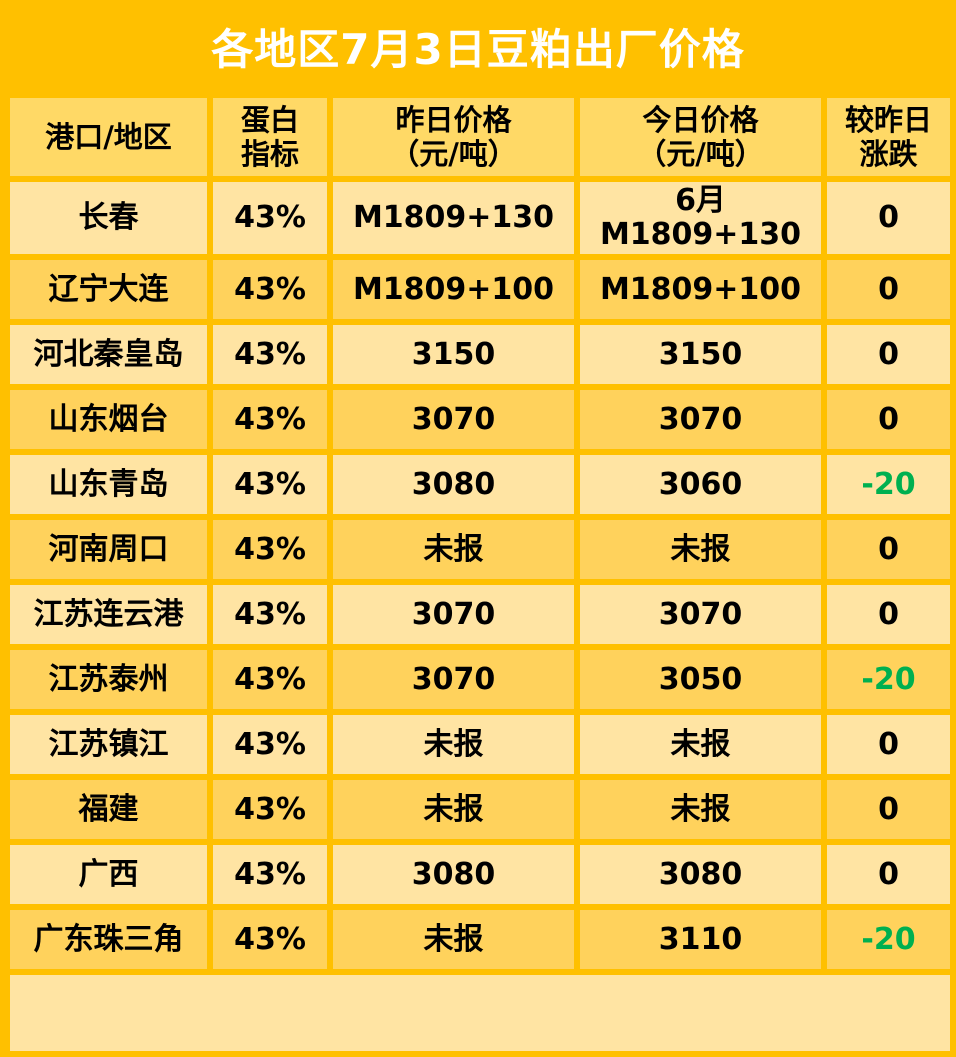 The width and height of the screenshot is (956, 1057). I want to click on cell-region: 山东青岛, so click(108, 484).